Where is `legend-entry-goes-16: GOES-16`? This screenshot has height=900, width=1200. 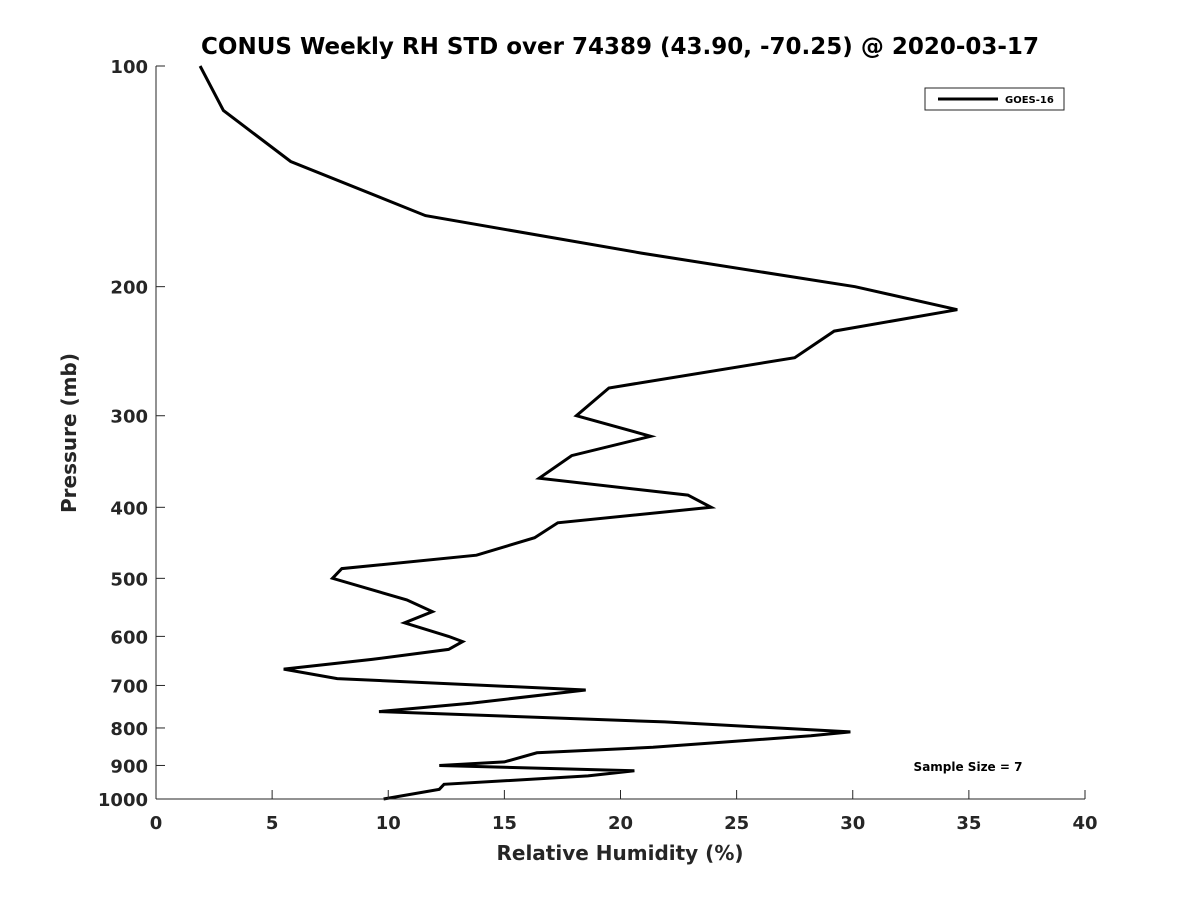
legend-entry-goes-16: GOES-16 is located at coordinates (1029, 100).